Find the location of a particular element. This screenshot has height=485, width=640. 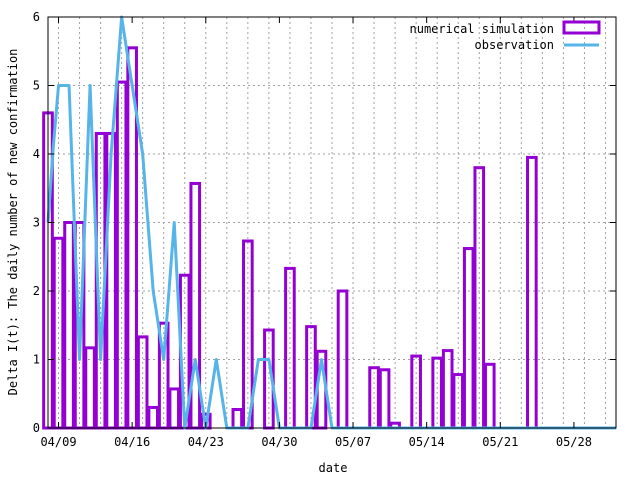

x-tick-label: 05/21 is located at coordinates (500, 442).